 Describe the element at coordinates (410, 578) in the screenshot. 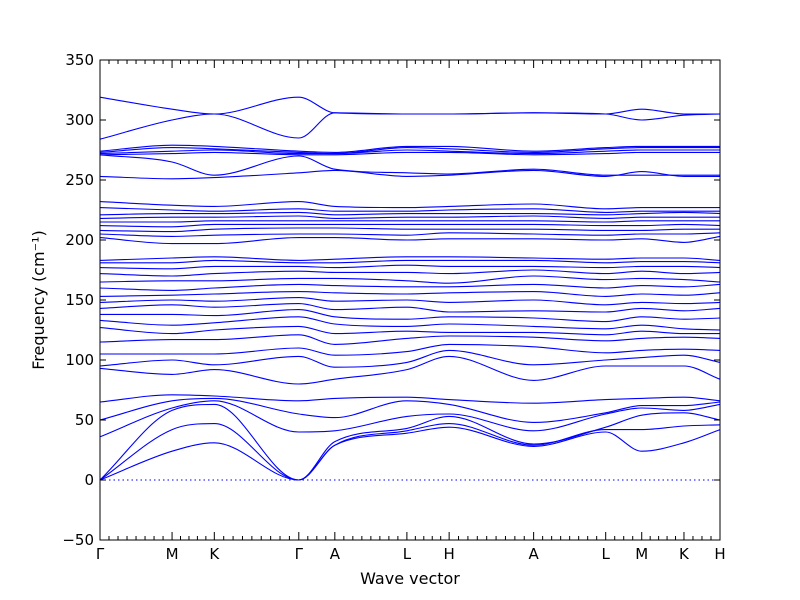

I see `x-axis-label: Wave vector` at that location.